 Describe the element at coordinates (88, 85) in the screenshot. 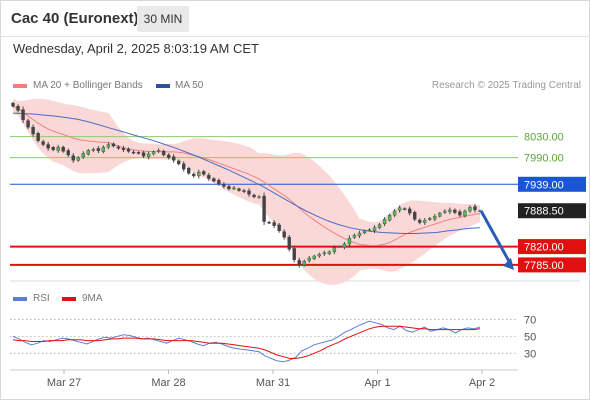

I see `ma20-legend-label: MA 20 + Bollinger Bands` at that location.